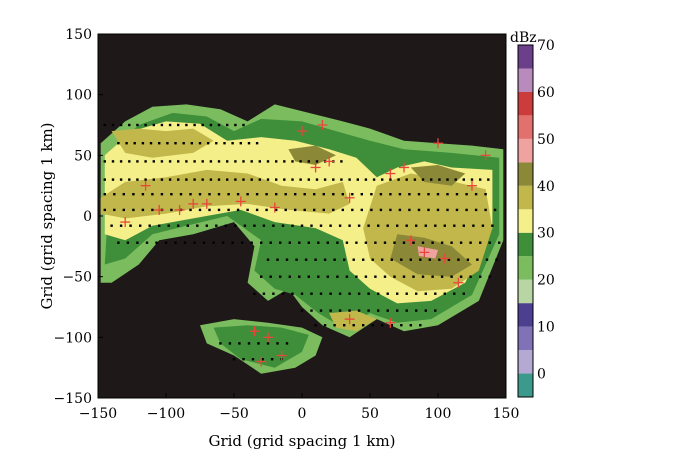  What do you see at coordinates (546, 234) in the screenshot?
I see `colorbar-tick-label: 30` at bounding box center [546, 234].